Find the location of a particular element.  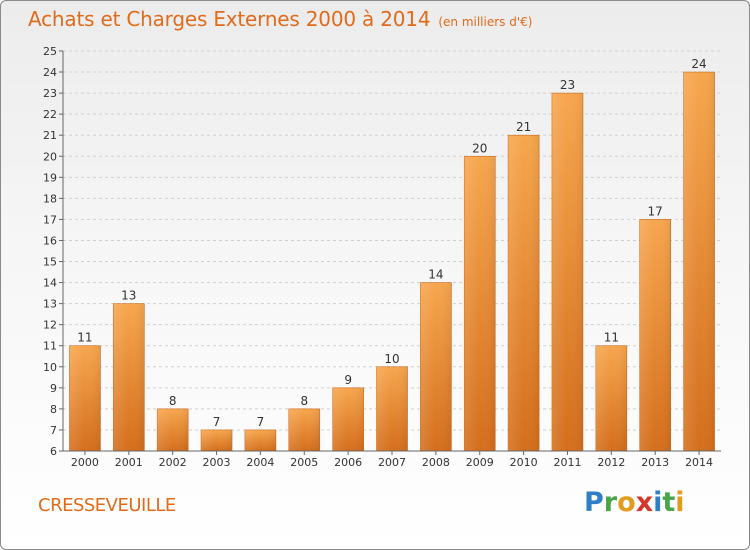

y-tick-label: 12 is located at coordinates (50, 325).